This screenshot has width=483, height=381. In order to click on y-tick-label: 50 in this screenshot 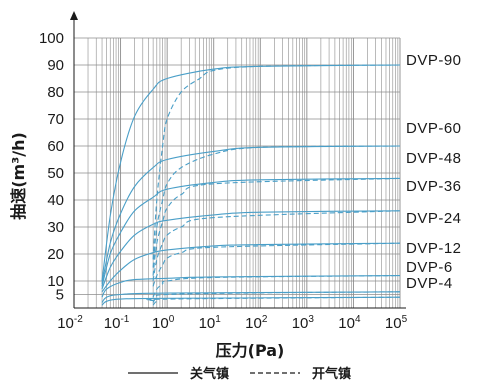, I will do `click(55, 173)`.